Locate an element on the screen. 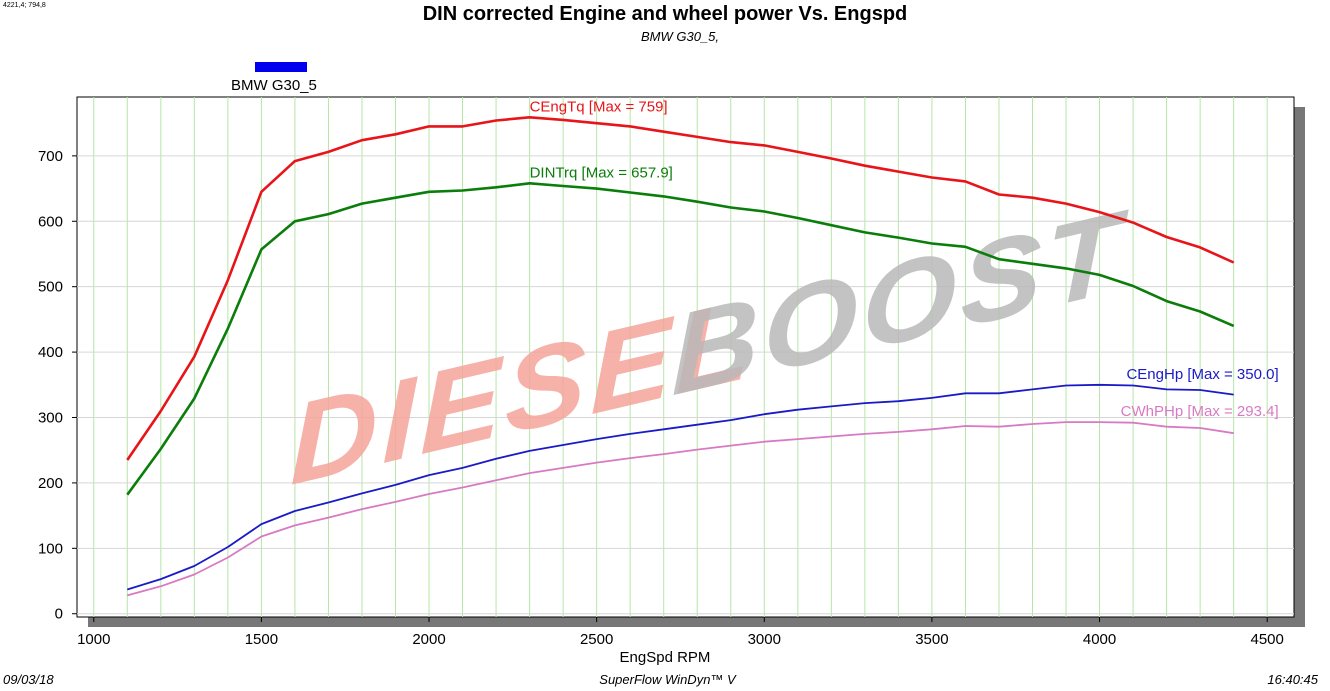 The width and height of the screenshot is (1330, 691). x-tick-label: 4000 is located at coordinates (1099, 639).